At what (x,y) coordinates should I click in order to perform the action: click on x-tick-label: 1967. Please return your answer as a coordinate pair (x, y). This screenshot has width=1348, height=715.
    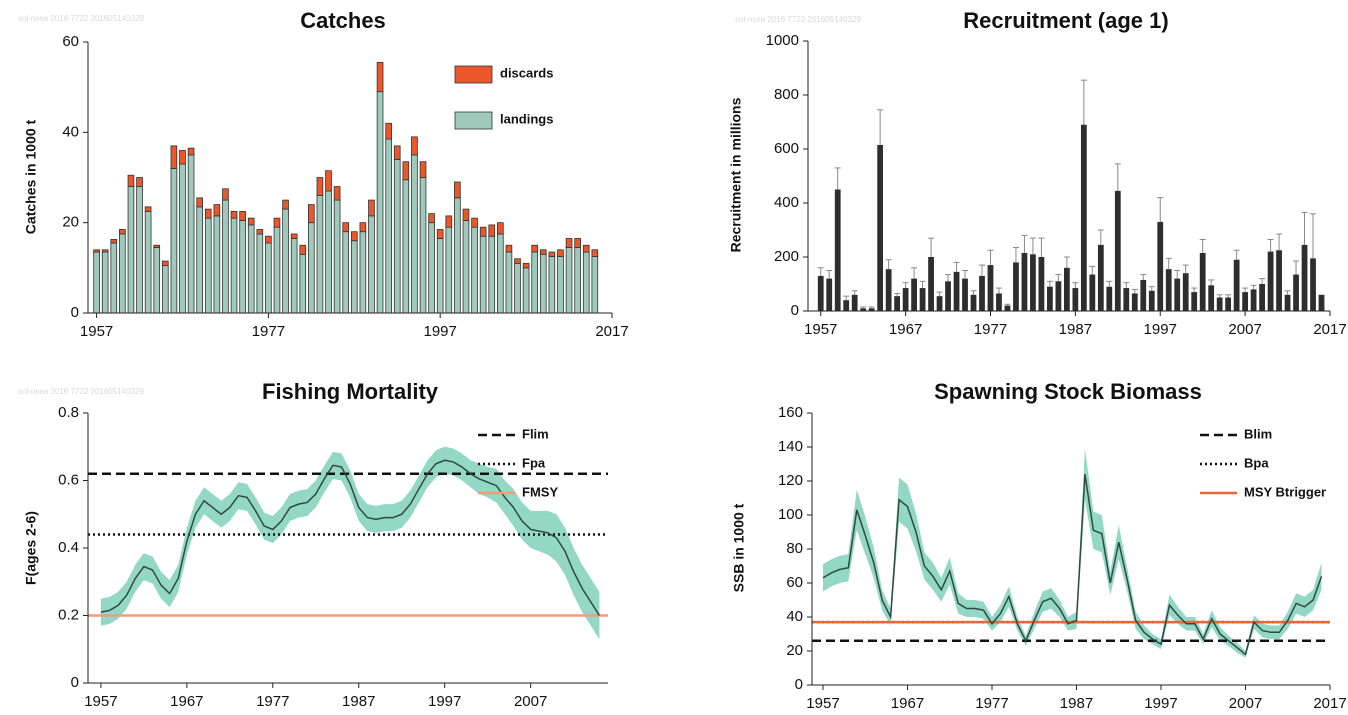
    Looking at the image, I should click on (907, 703).